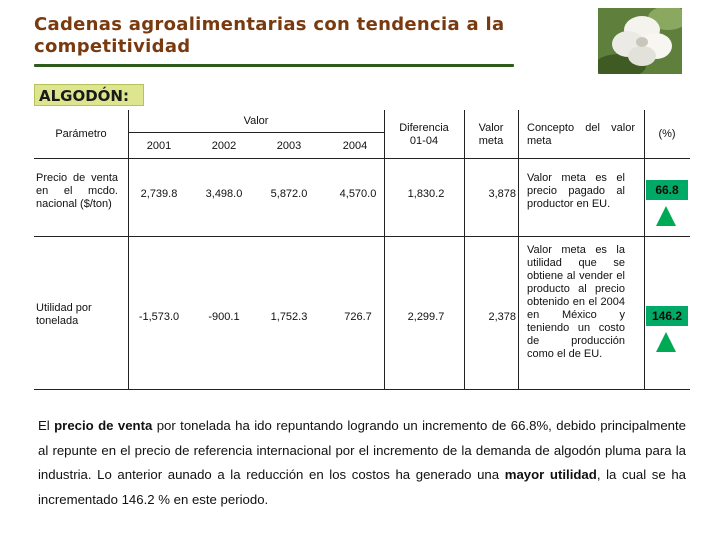 Image resolution: width=720 pixels, height=540 pixels. Describe the element at coordinates (289, 146) in the screenshot. I see `header-year: 2003` at that location.